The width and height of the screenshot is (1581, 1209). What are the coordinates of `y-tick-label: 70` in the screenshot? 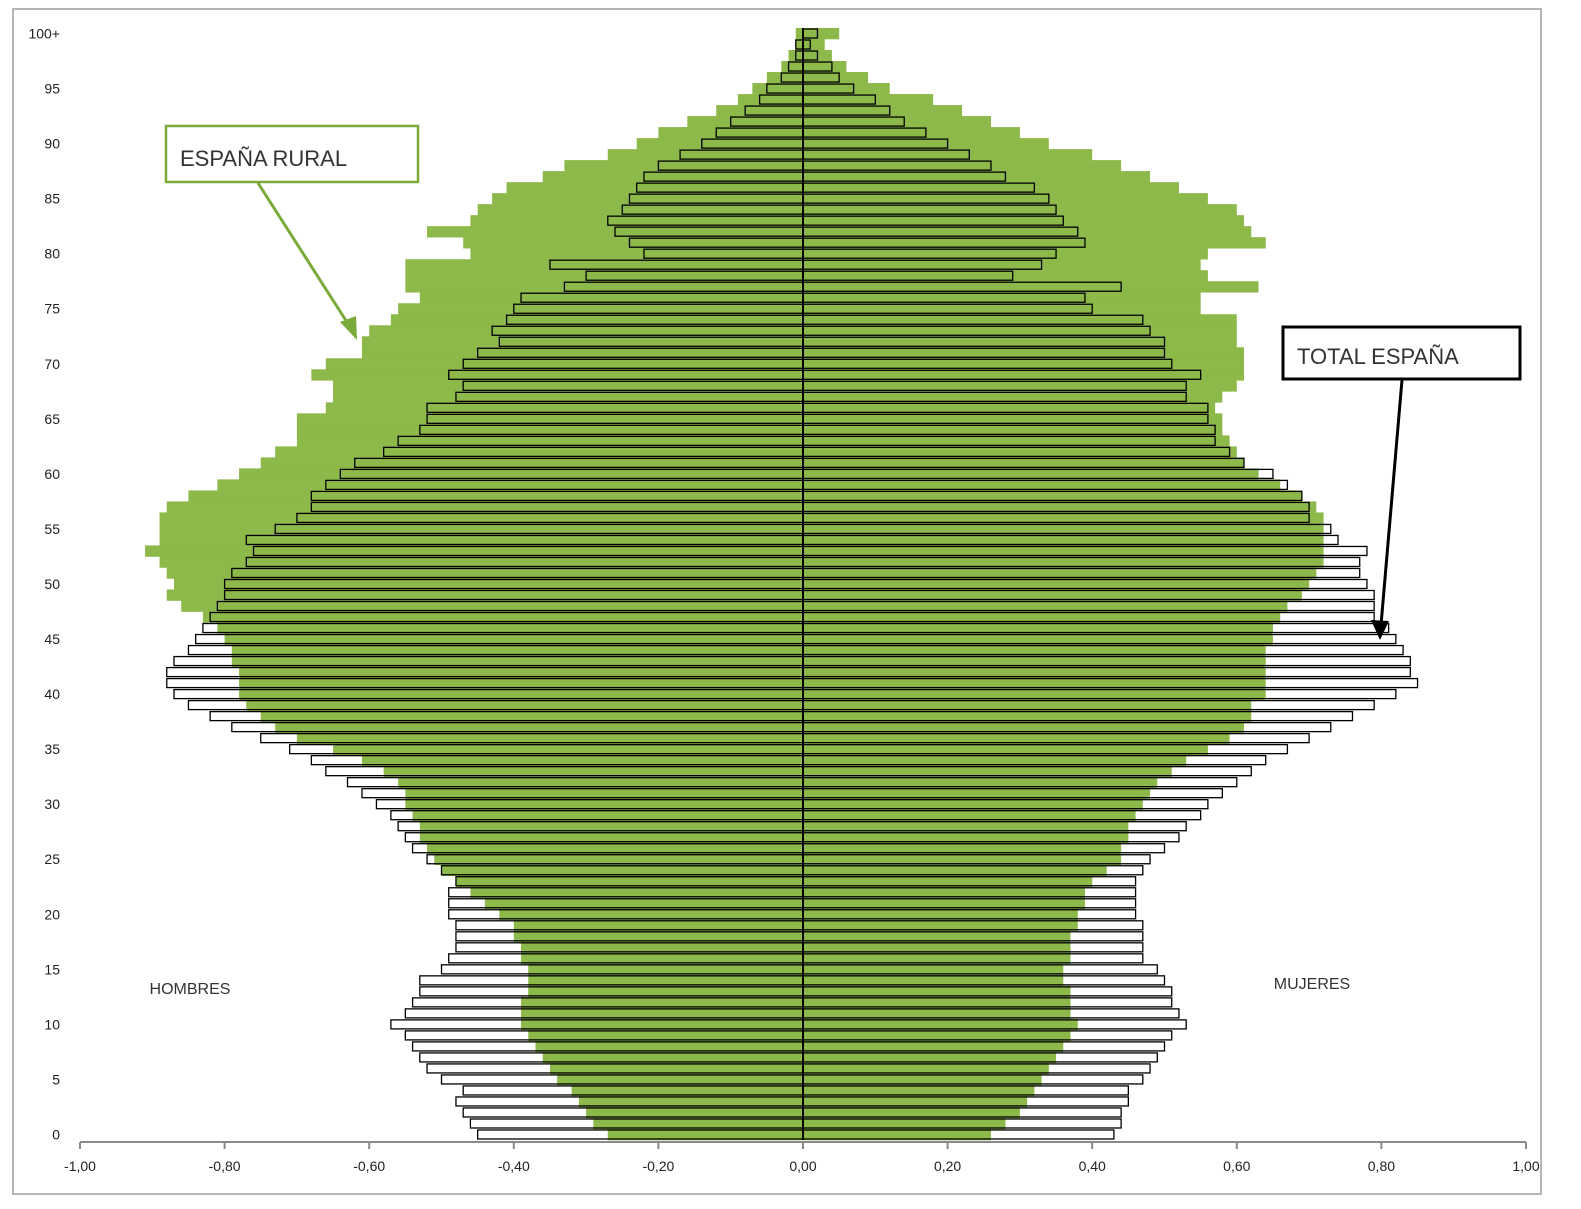 It's located at (52, 364).